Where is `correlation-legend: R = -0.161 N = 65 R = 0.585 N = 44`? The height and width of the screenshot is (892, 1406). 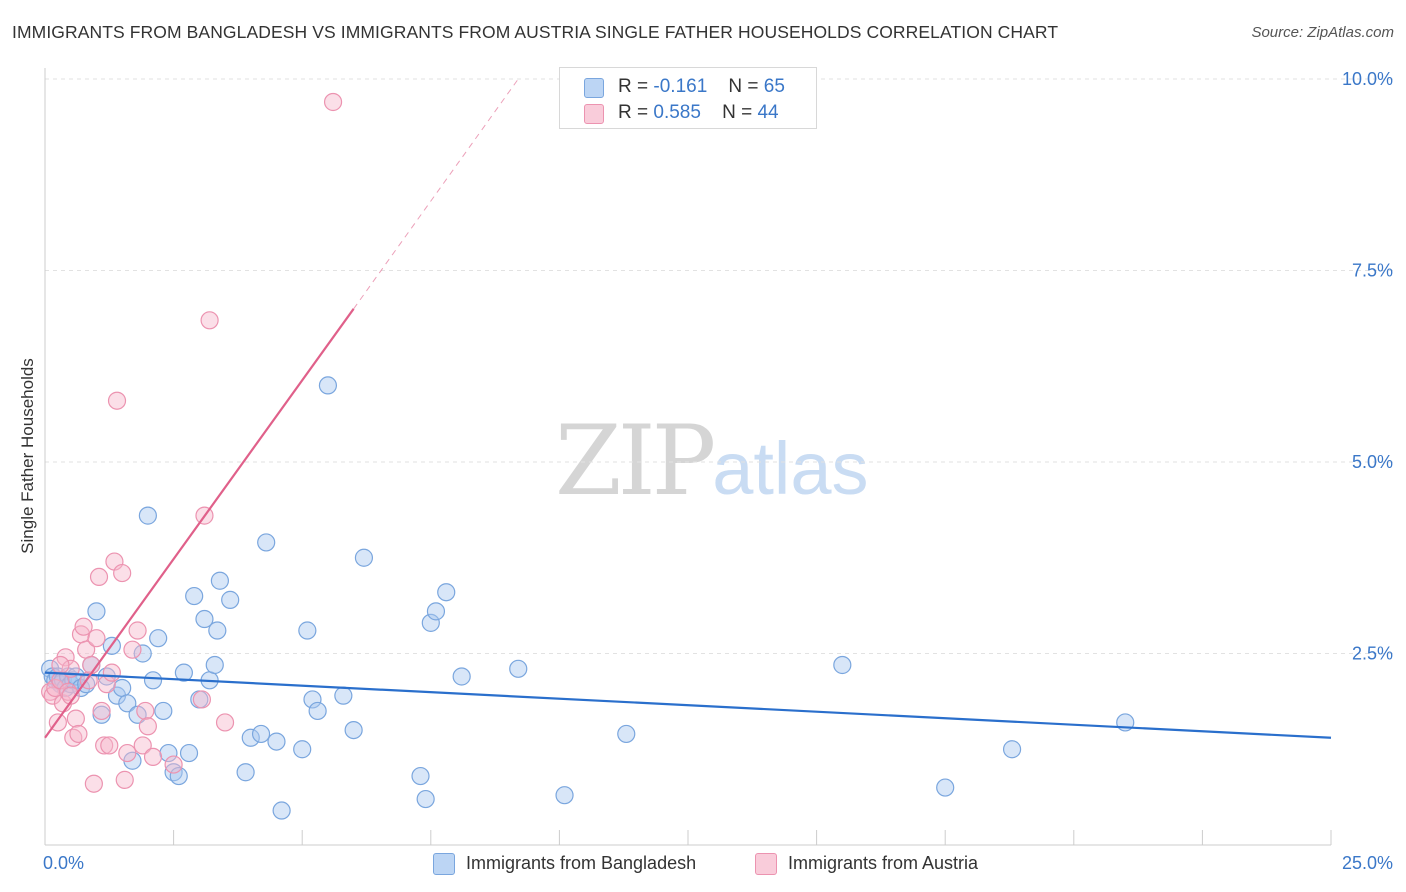
correlation-legend: R = -0.161 N = 65 R = 0.585 N = 44 is located at coordinates (688, 98).